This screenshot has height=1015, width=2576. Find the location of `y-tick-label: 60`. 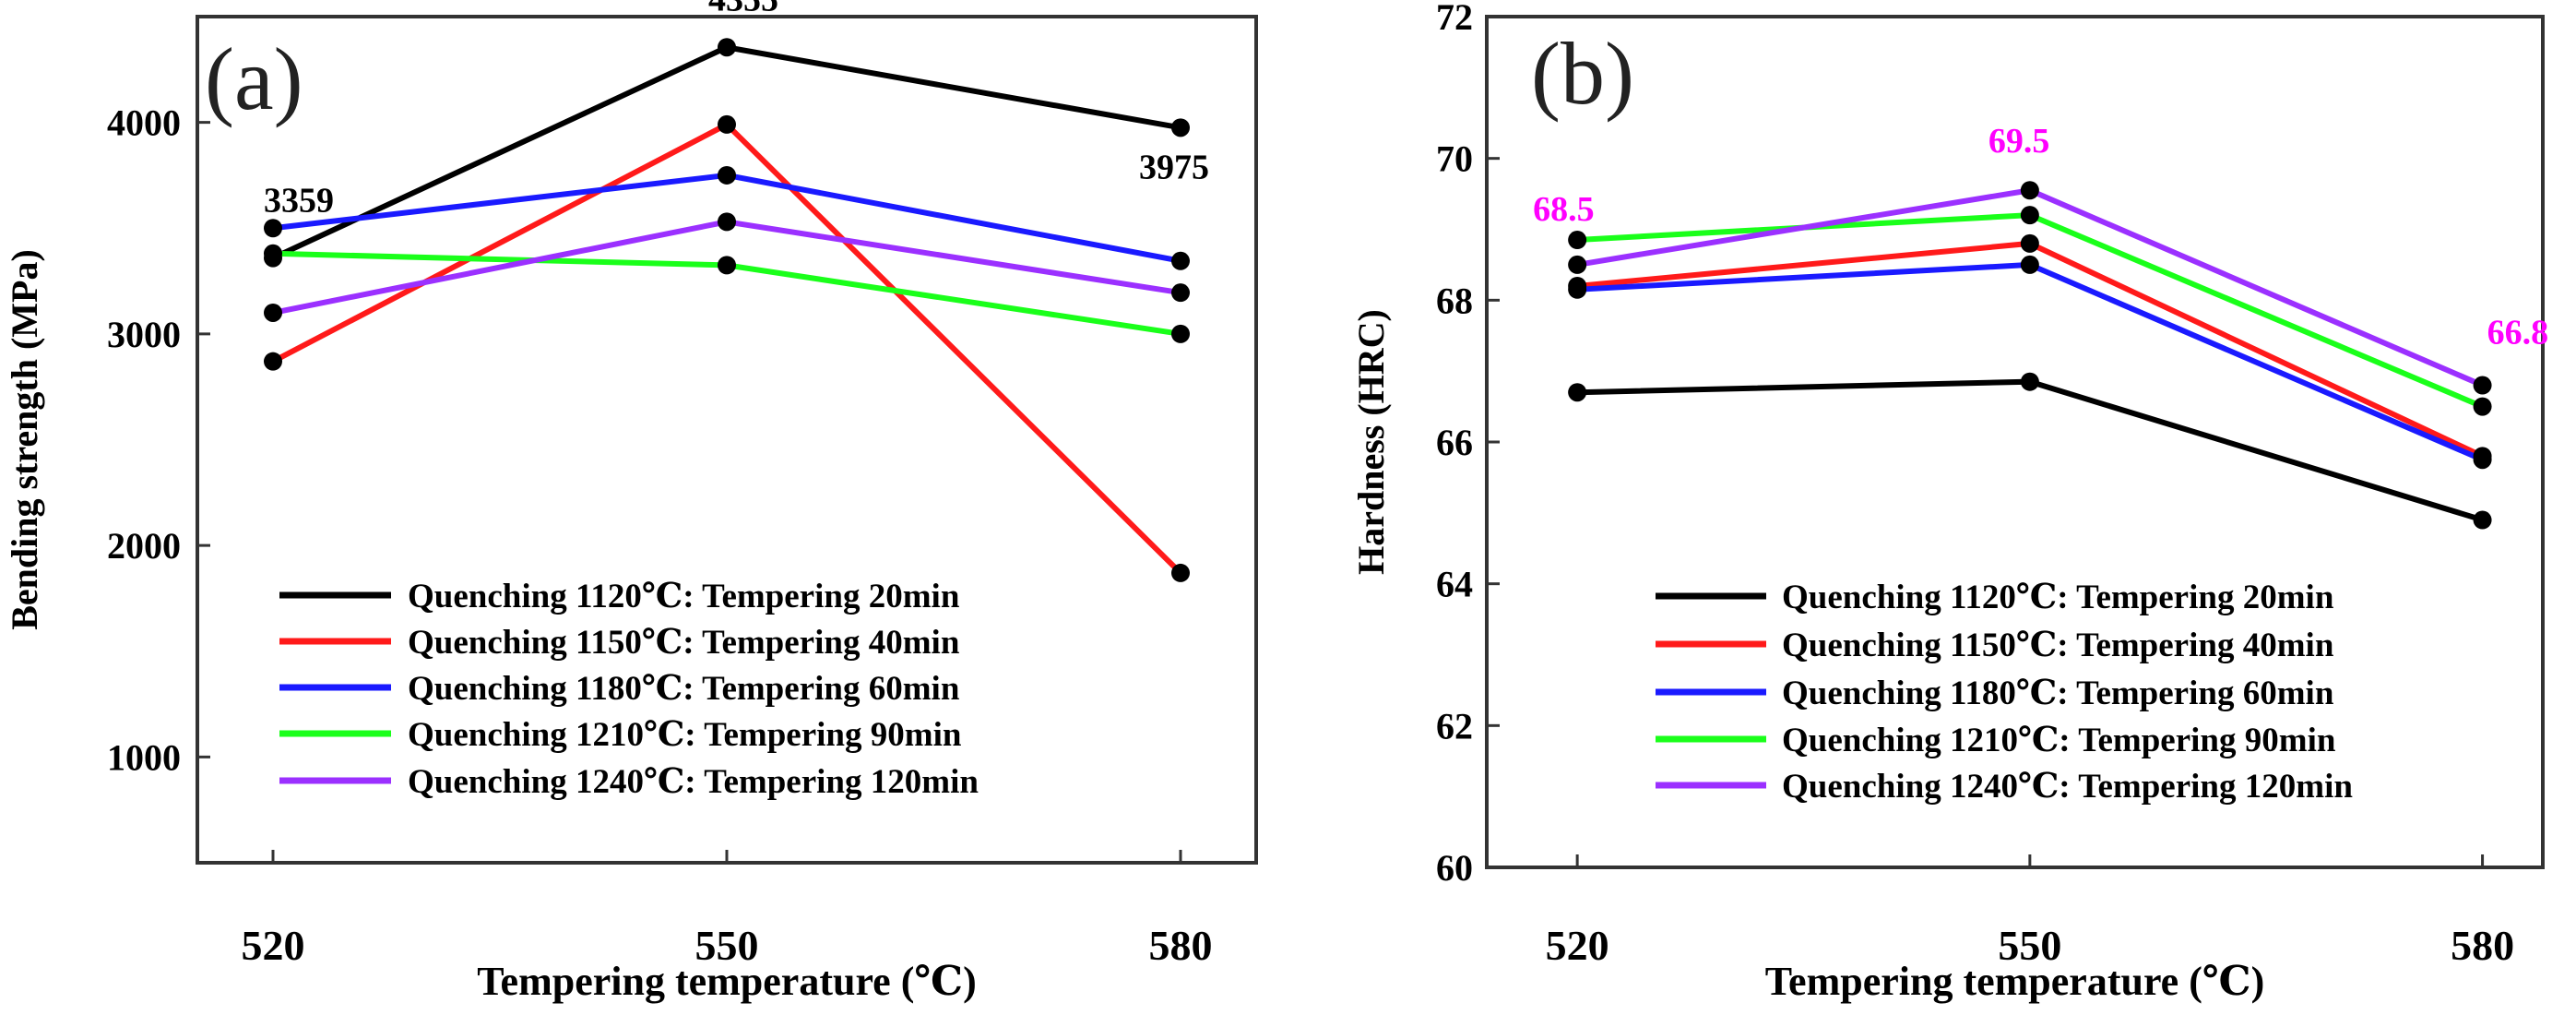

y-tick-label: 60 is located at coordinates (1454, 868).